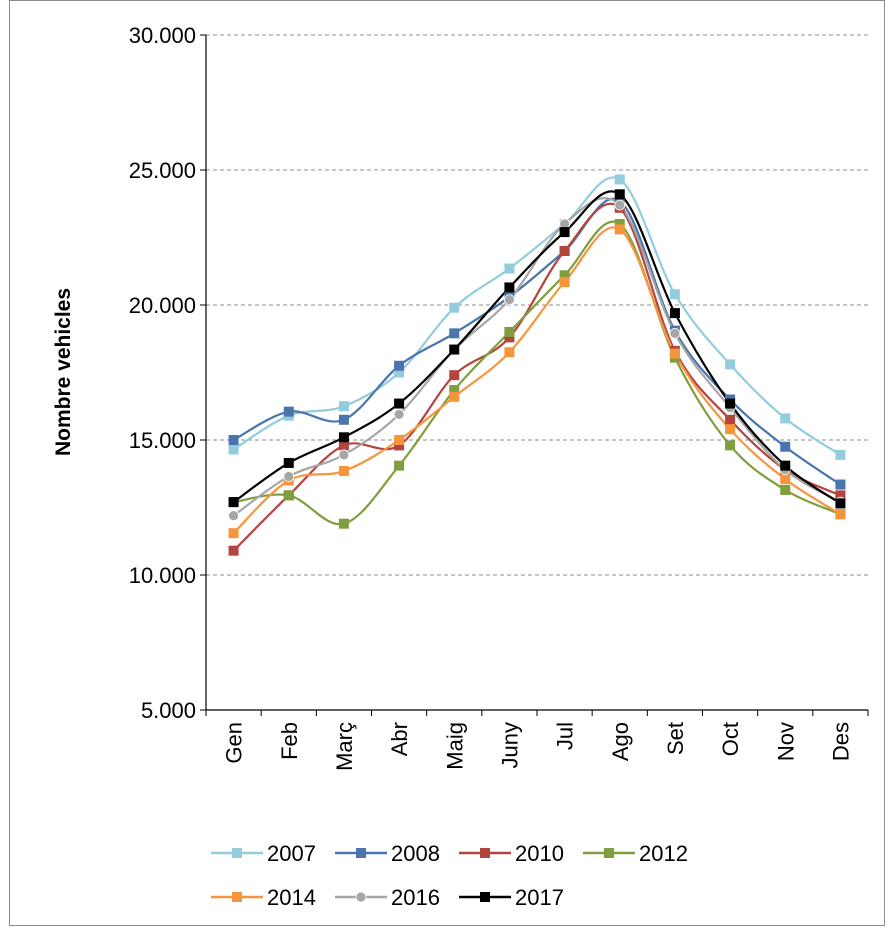  I want to click on legend-label: 2012, so click(663, 853).